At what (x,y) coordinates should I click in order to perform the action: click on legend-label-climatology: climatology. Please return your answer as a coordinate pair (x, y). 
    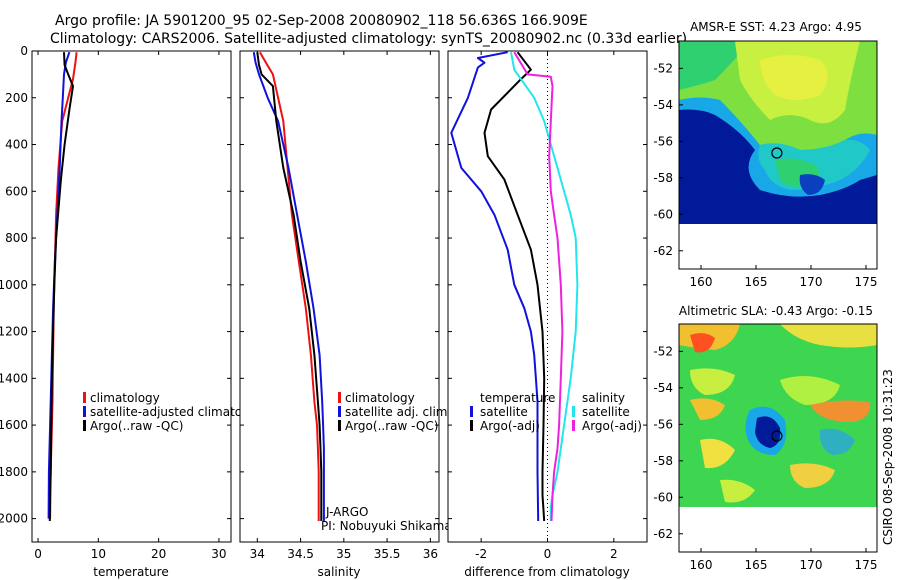
    Looking at the image, I should click on (380, 398).